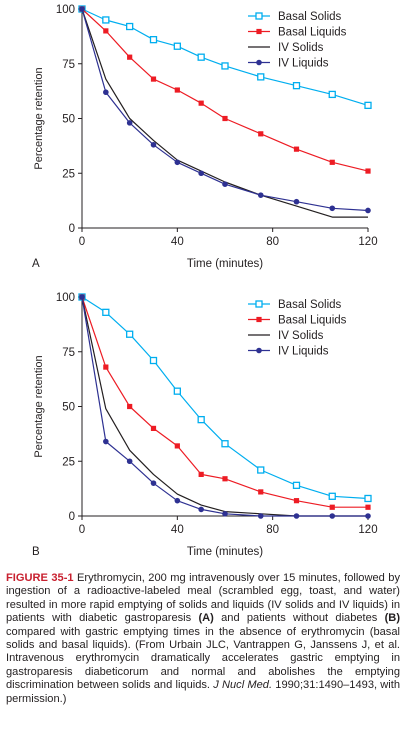 This screenshot has width=407, height=730. What do you see at coordinates (243, 685) in the screenshot?
I see `caption-journal: J Nucl Med.` at bounding box center [243, 685].